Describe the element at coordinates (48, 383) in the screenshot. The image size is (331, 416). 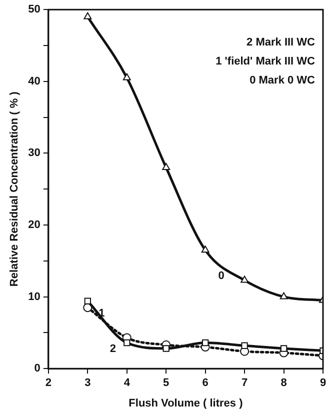
I see `x-tick-label: 2` at that location.